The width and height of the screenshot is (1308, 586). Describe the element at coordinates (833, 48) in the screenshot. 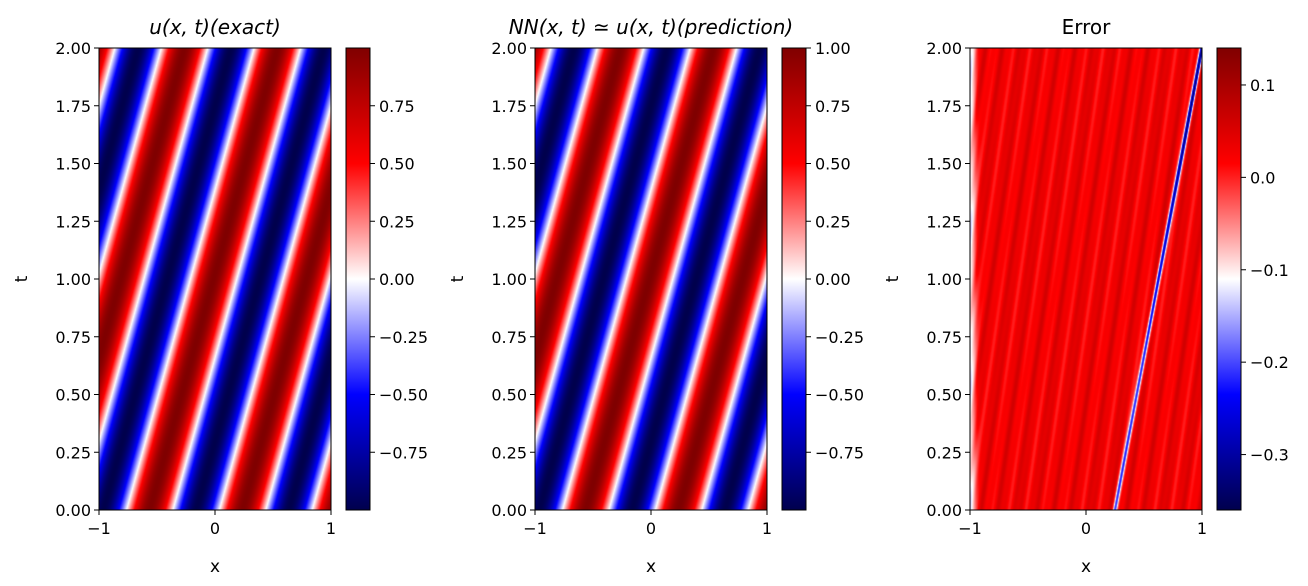

I see `colorbar-tick-label: 1.00` at that location.